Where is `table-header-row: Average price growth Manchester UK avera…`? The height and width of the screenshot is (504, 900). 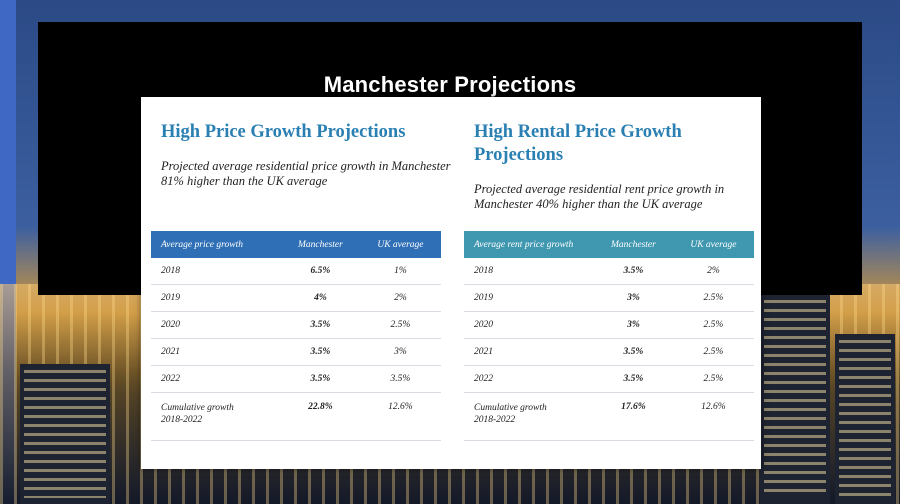 table-header-row: Average price growth Manchester UK avera… is located at coordinates (296, 244).